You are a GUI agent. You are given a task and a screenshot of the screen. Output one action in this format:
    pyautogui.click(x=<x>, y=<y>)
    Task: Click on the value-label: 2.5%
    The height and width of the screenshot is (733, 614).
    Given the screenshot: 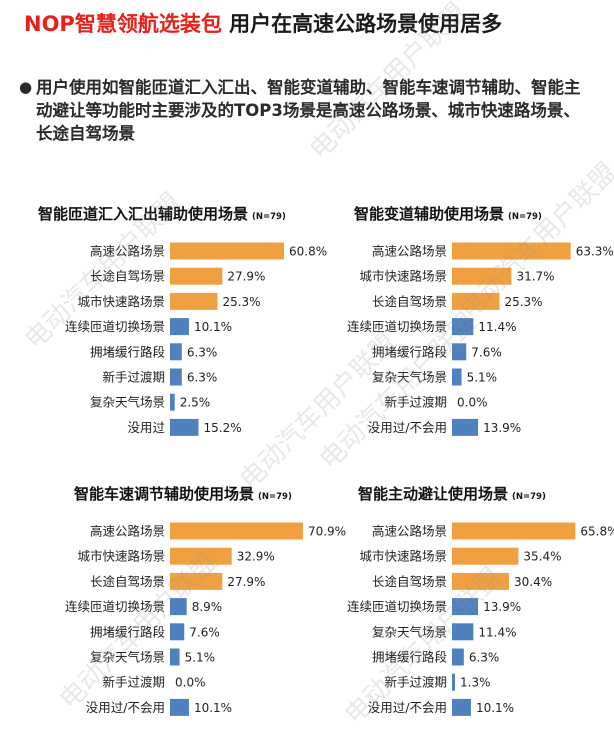 What is the action you would take?
    pyautogui.click(x=195, y=403)
    